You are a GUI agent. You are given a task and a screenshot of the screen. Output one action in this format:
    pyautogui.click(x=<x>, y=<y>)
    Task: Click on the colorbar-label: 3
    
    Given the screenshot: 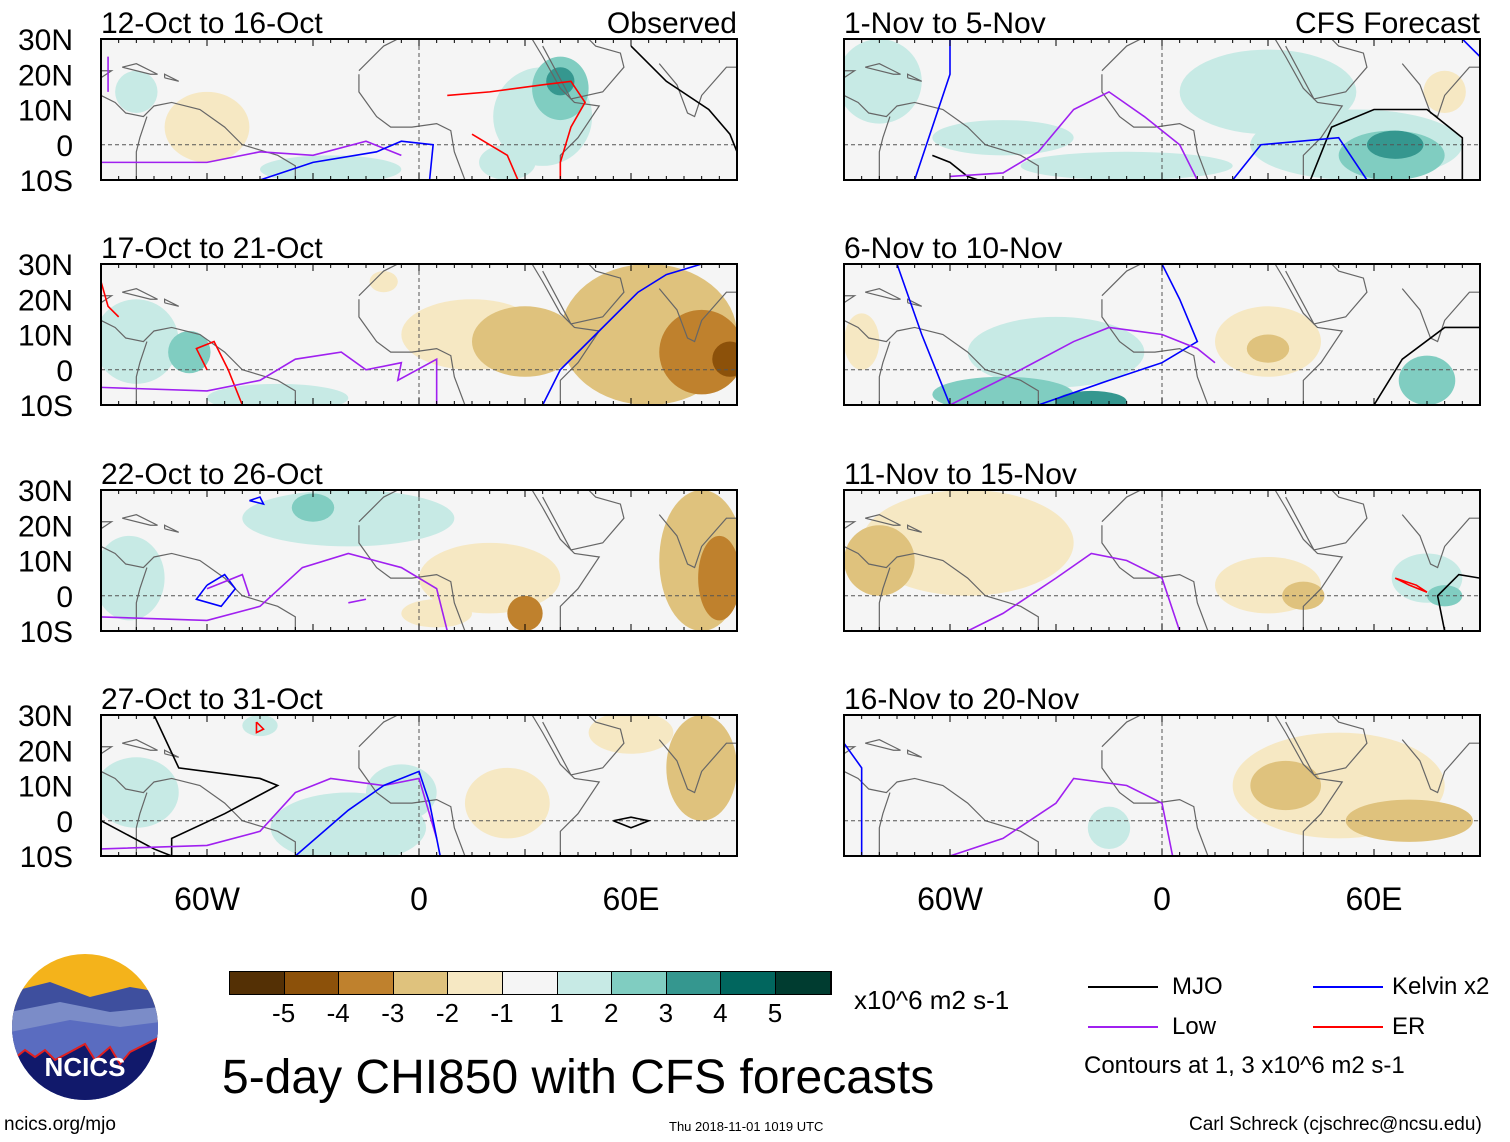 What is the action you would take?
    pyautogui.click(x=666, y=1013)
    